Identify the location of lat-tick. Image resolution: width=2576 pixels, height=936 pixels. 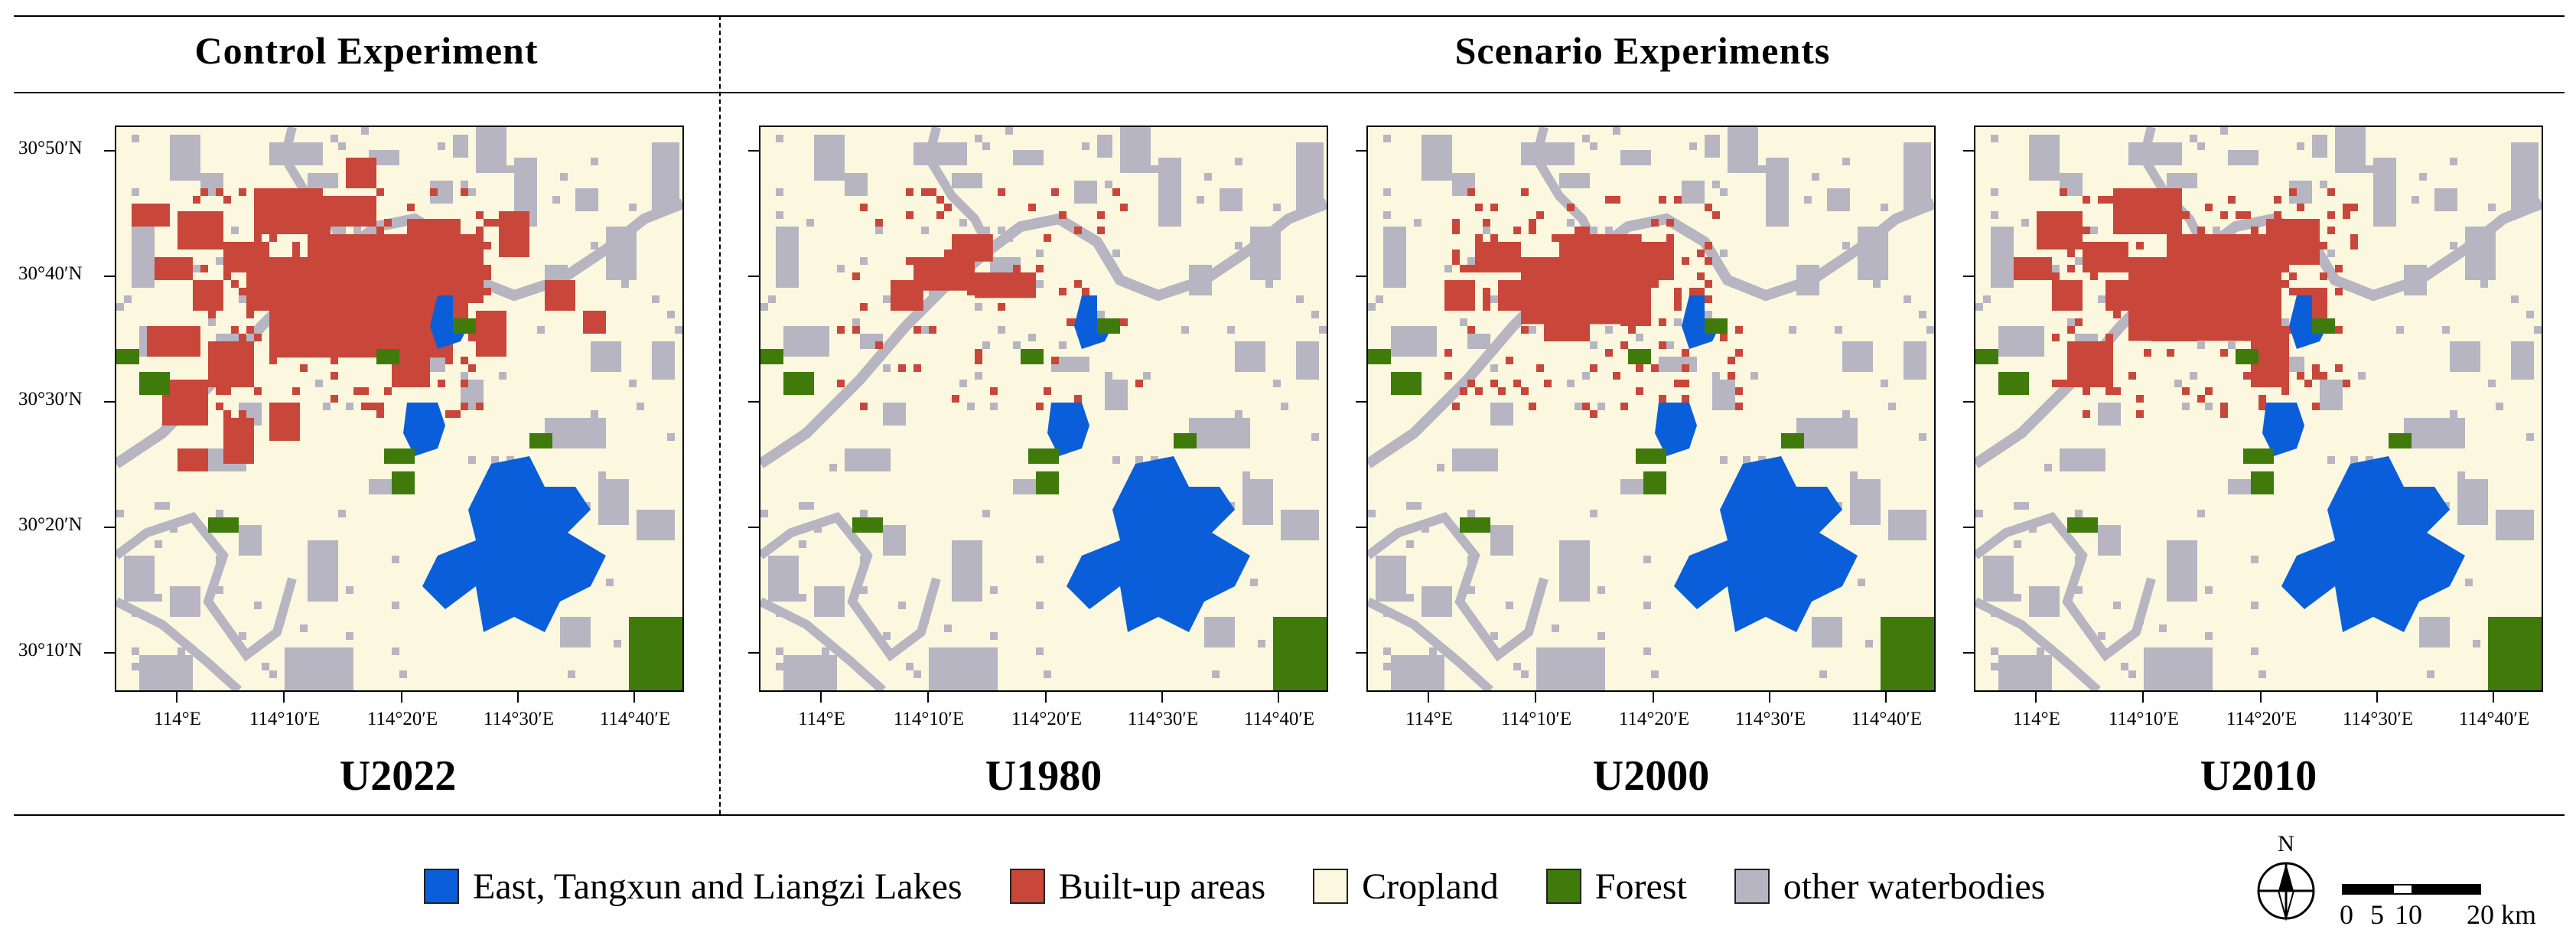
(1969, 527).